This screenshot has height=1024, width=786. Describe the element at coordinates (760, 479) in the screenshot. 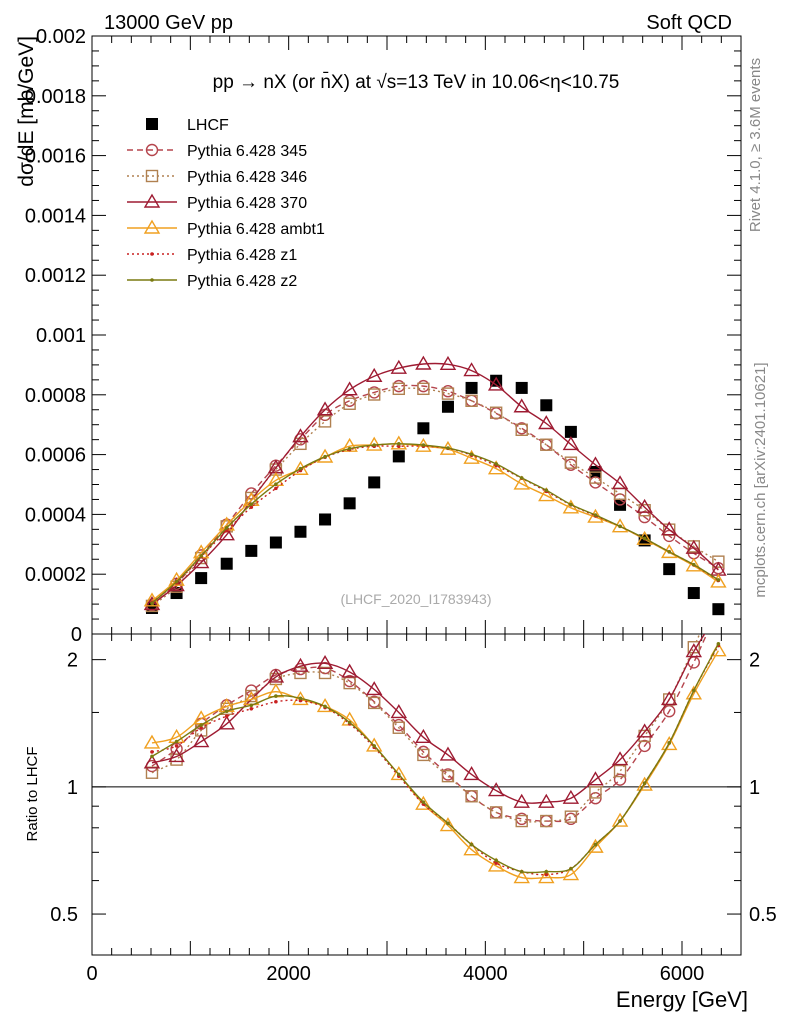

I see `mcplots-label: mcplots.cern.ch [arXiv:2401.10621]` at that location.